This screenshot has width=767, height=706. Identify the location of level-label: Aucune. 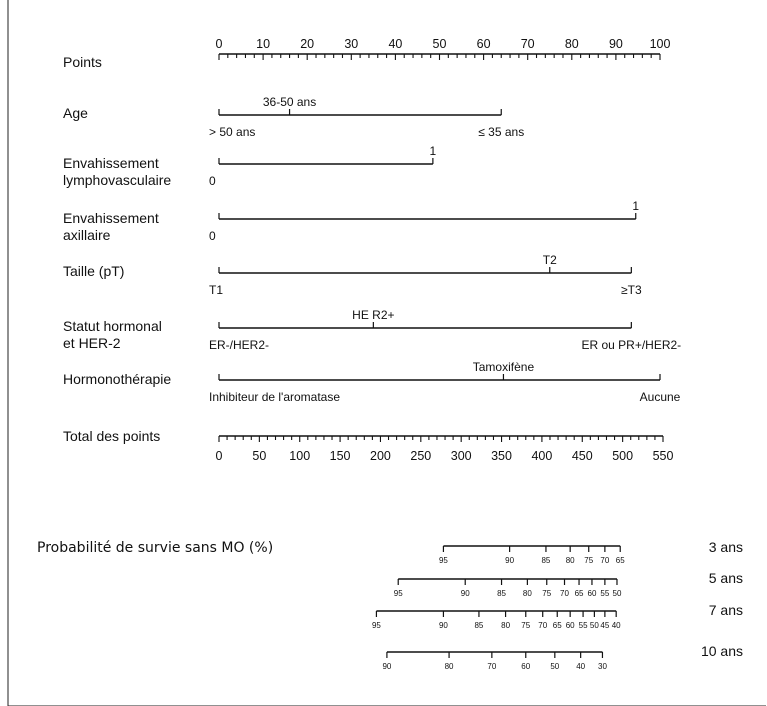
(660, 397).